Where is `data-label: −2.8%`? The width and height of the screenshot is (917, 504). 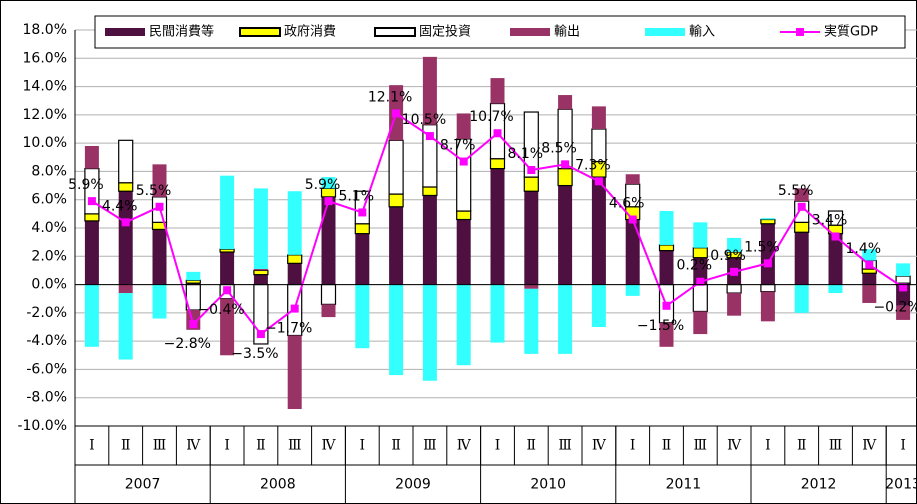 data-label: −2.8% is located at coordinates (187, 344).